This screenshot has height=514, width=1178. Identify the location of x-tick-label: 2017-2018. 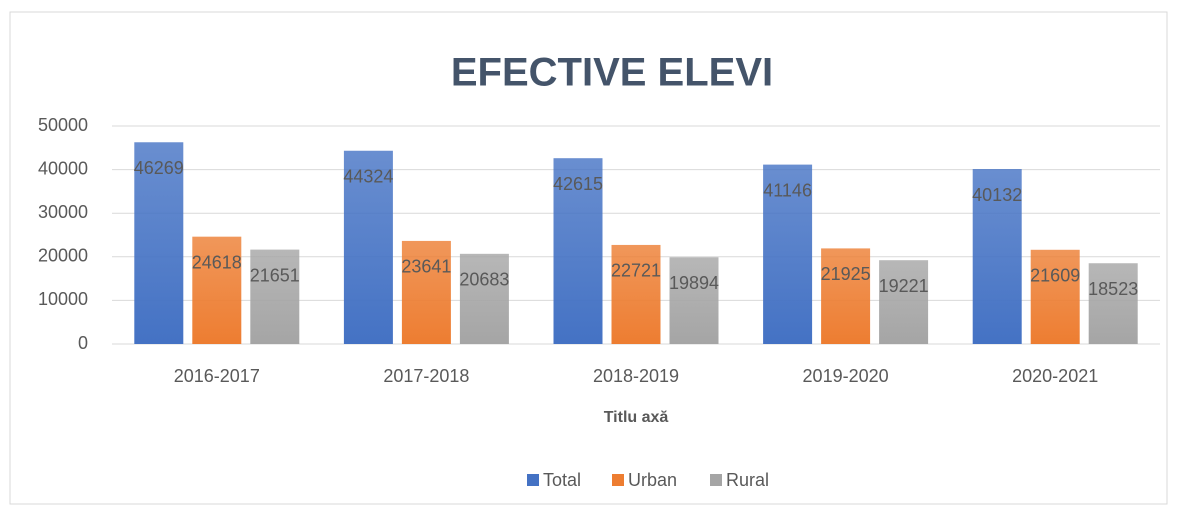
(426, 376).